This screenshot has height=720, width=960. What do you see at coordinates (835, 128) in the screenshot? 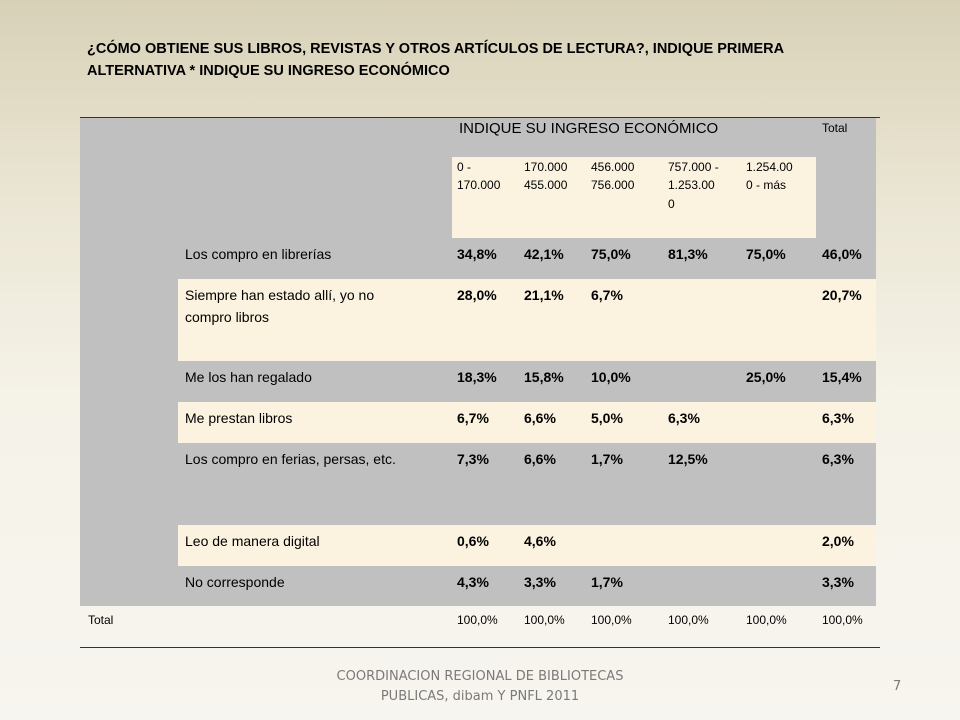
I see `total-column-header: Total` at bounding box center [835, 128].